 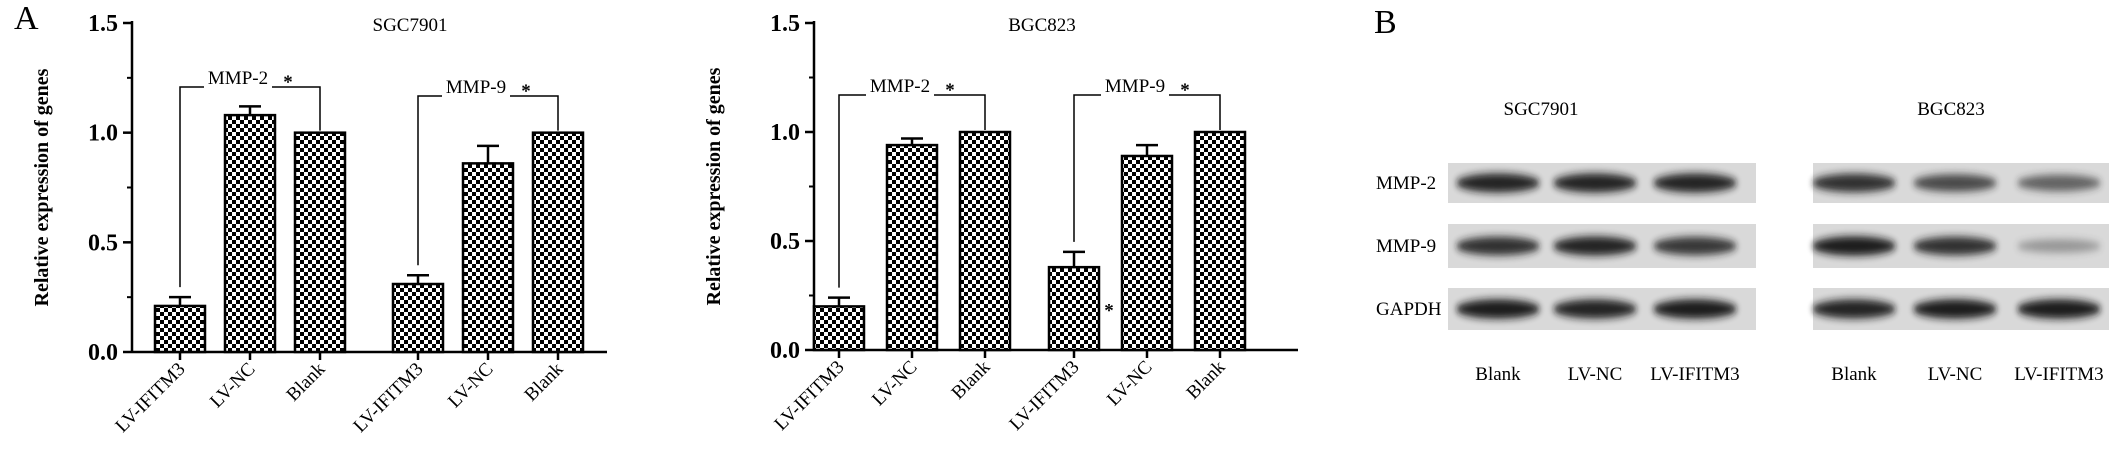 I want to click on blot-cell-line-label: BGC823, so click(x=1951, y=109).